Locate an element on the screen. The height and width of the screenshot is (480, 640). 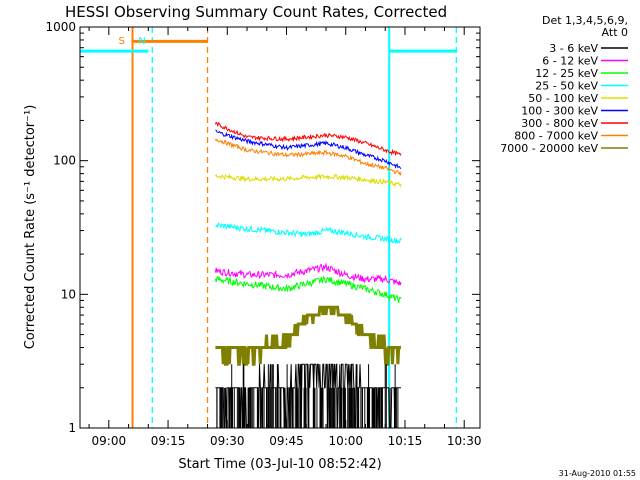
y-tick-label: 10 is located at coordinates (68, 294).